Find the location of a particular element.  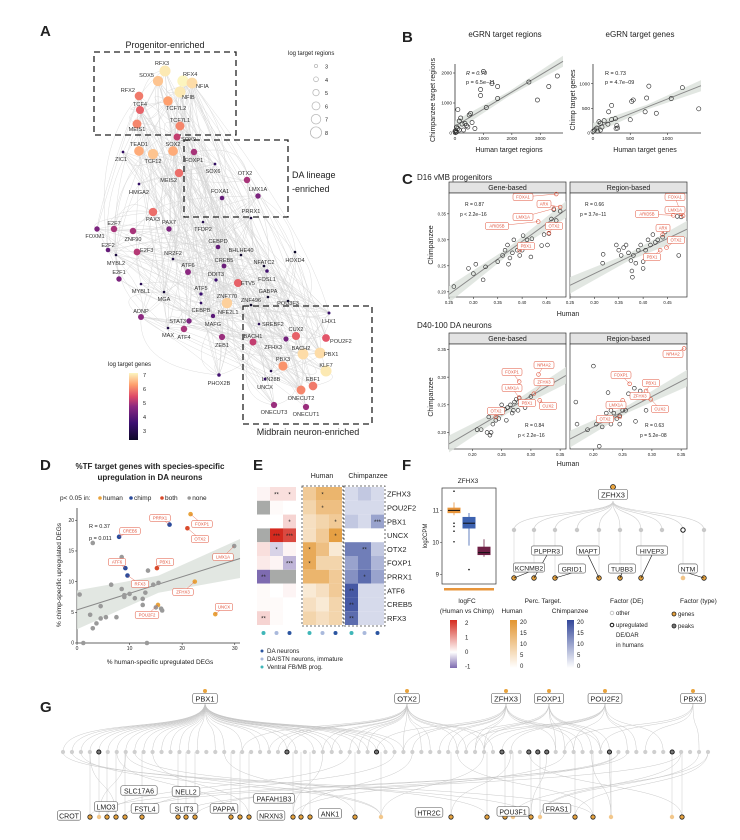

c4-r: R = 0.63 is located at coordinates (654, 426).